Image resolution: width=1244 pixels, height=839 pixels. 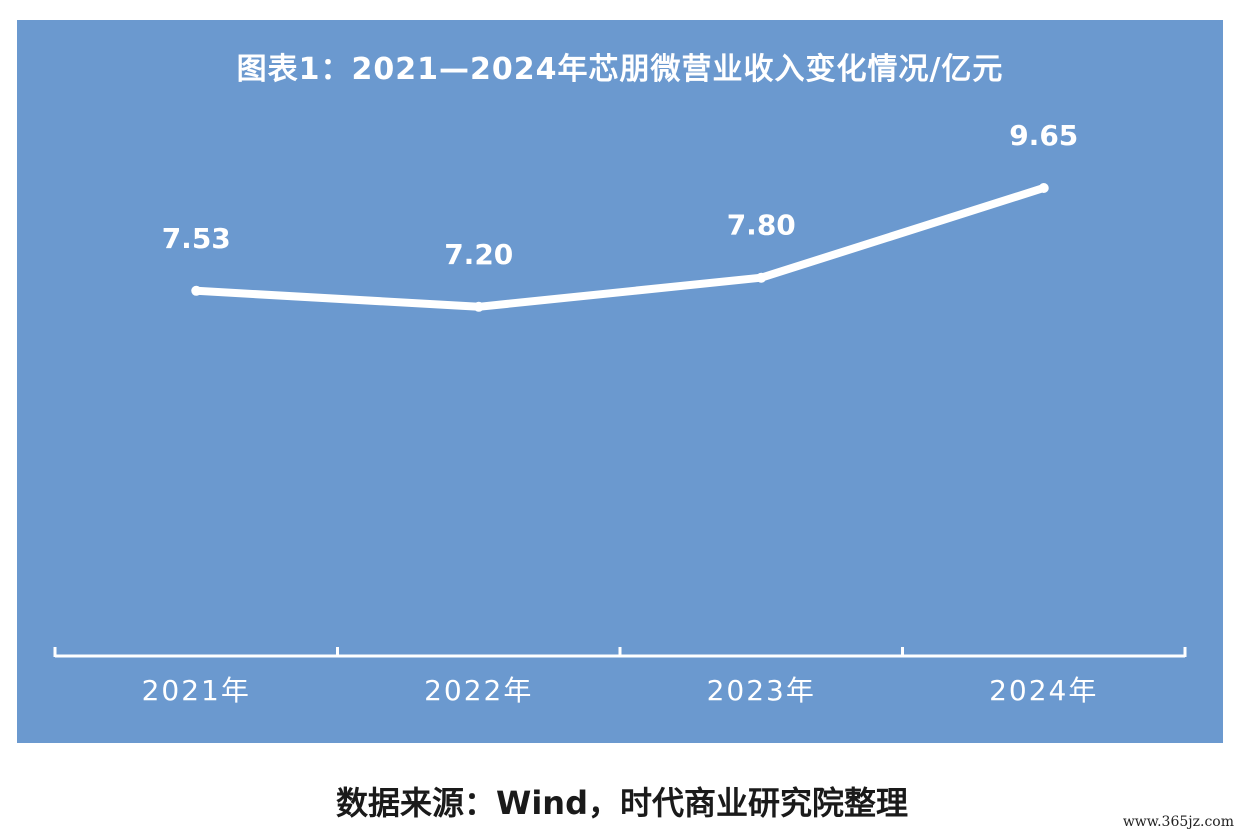 What do you see at coordinates (761, 690) in the screenshot?
I see `x-tick-label: 2023年` at bounding box center [761, 690].